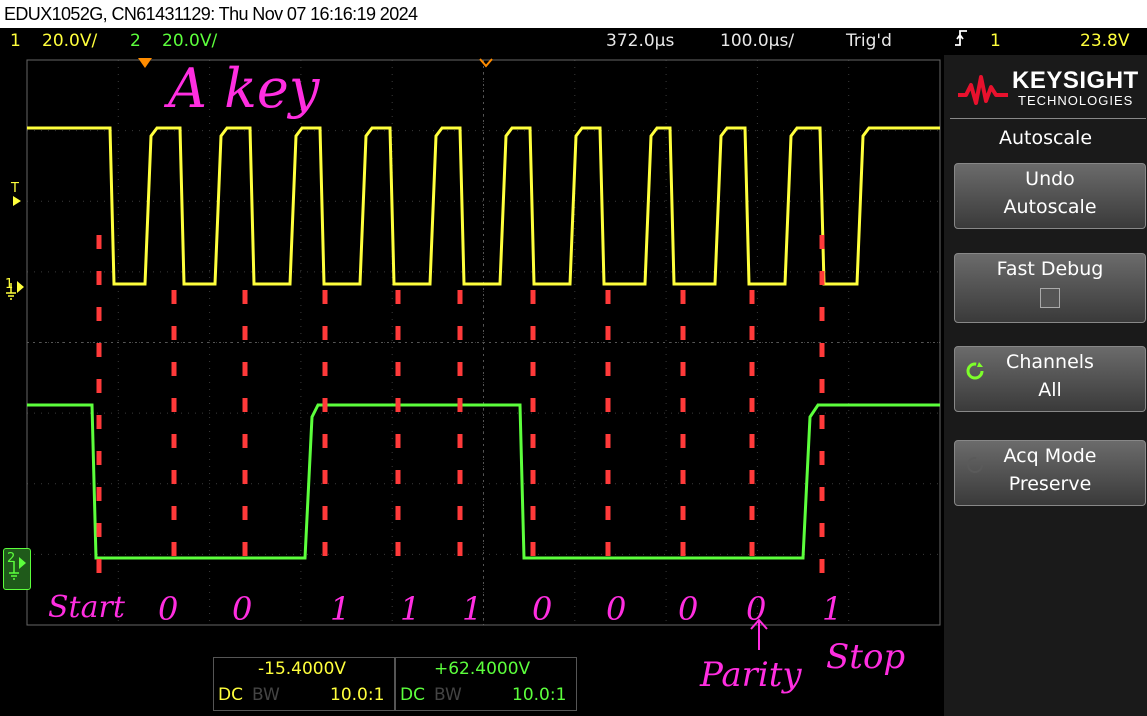 The height and width of the screenshot is (716, 1147). Describe the element at coordinates (1050, 390) in the screenshot. I see `softkey-label: All` at that location.